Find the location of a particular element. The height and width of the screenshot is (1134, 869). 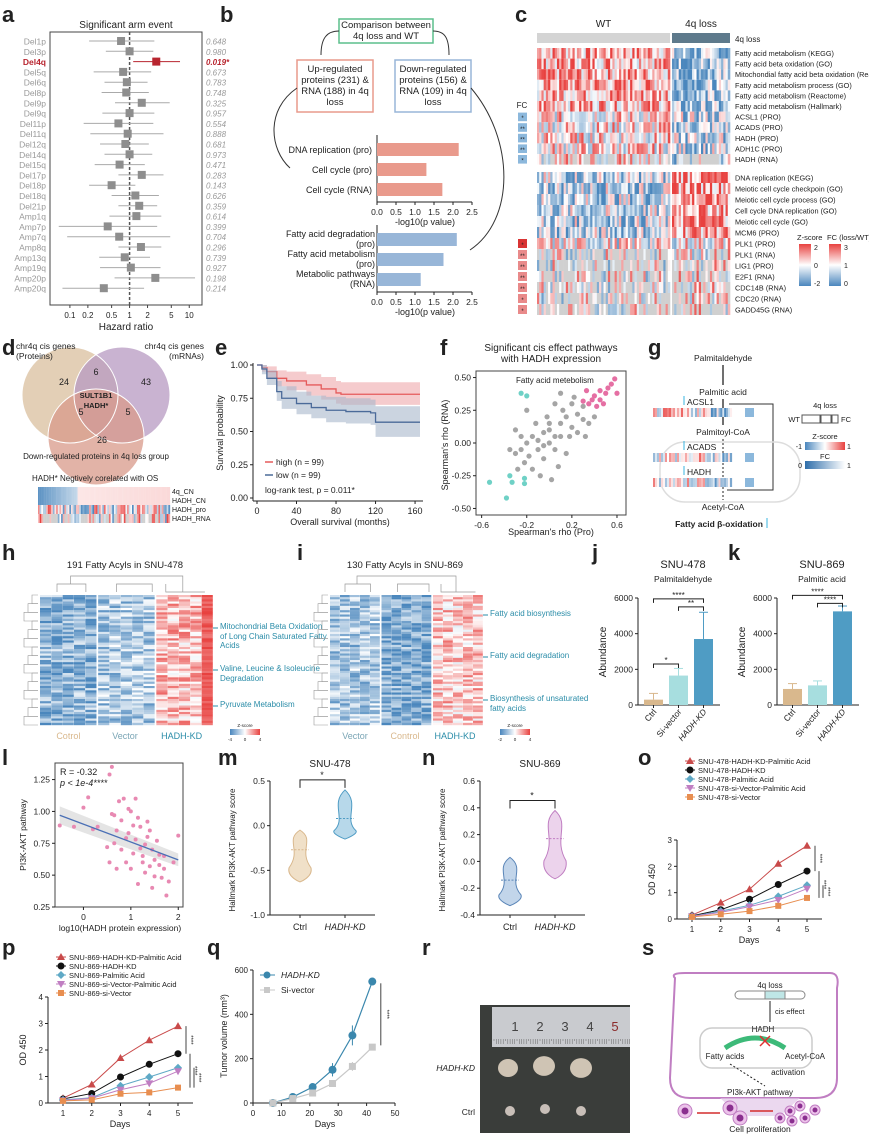

legend-label: WT is located at coordinates (794, 419).